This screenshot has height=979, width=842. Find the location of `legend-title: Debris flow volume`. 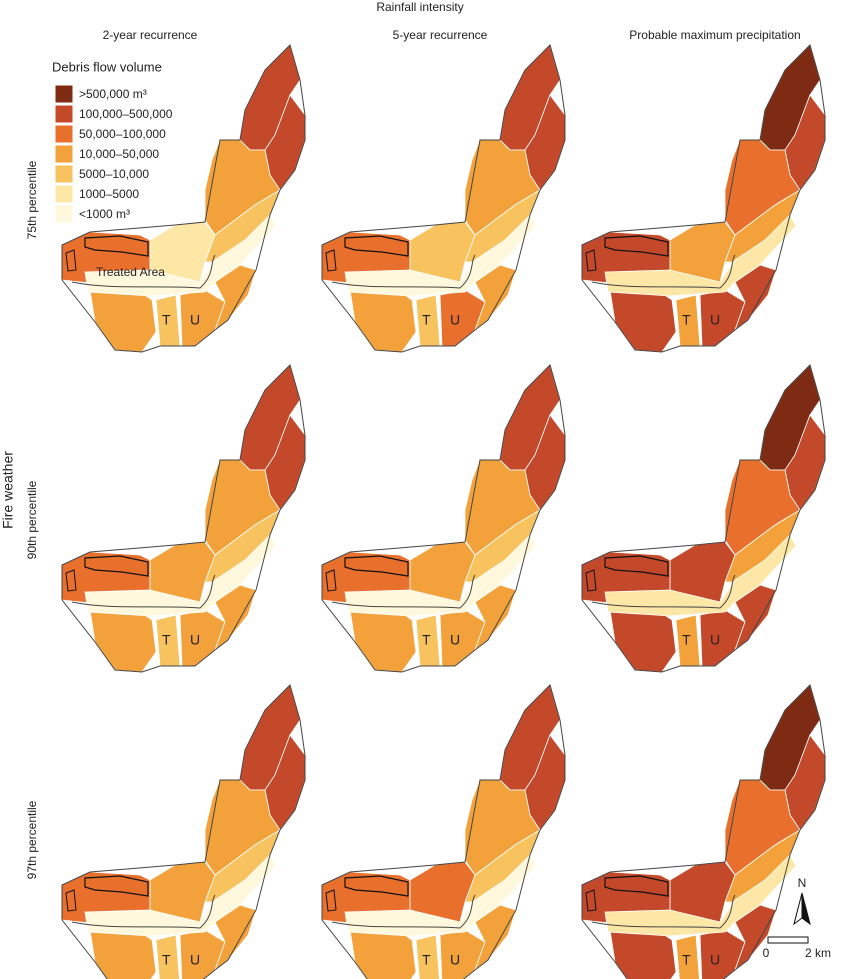

legend-title: Debris flow volume is located at coordinates (107, 66).